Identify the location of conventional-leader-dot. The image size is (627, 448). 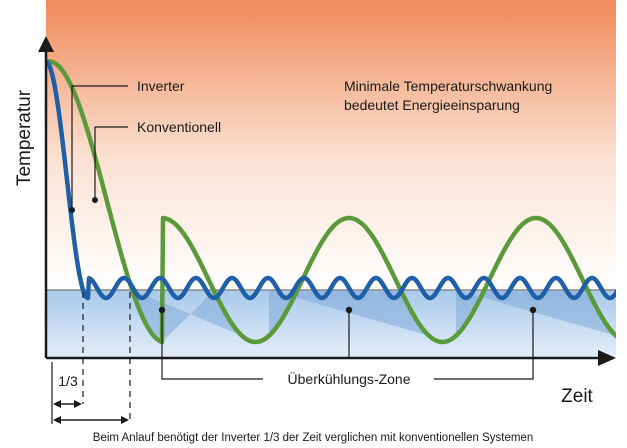
(95, 200).